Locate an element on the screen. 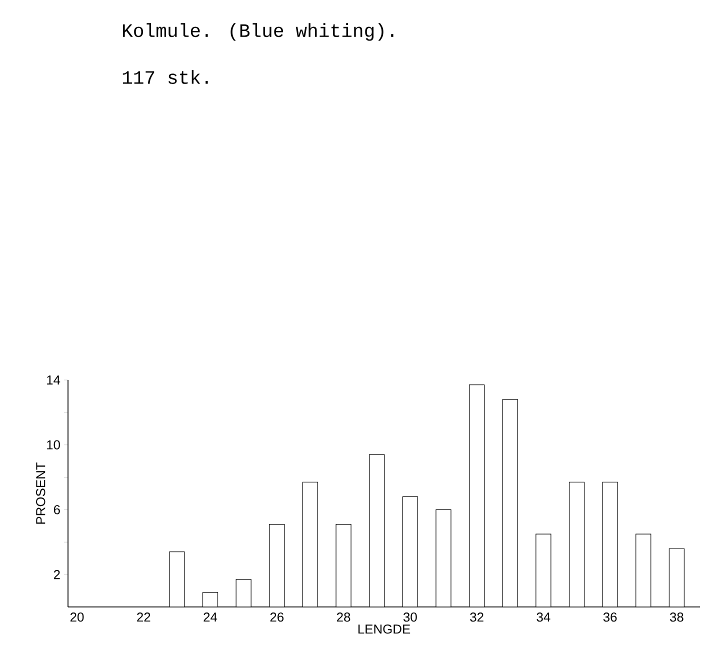 This screenshot has height=653, width=713. x-tick-label: 36 is located at coordinates (610, 617).